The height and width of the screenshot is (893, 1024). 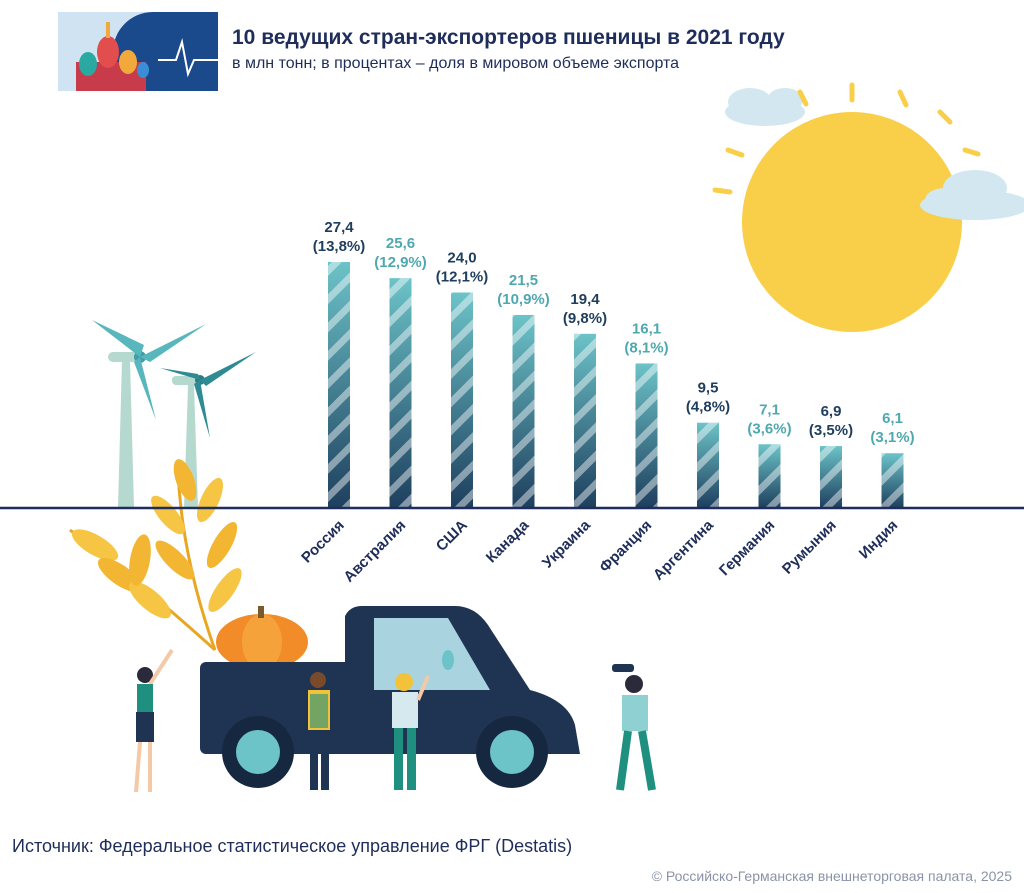 I want to click on share-label: (4,8%), so click(x=708, y=407).